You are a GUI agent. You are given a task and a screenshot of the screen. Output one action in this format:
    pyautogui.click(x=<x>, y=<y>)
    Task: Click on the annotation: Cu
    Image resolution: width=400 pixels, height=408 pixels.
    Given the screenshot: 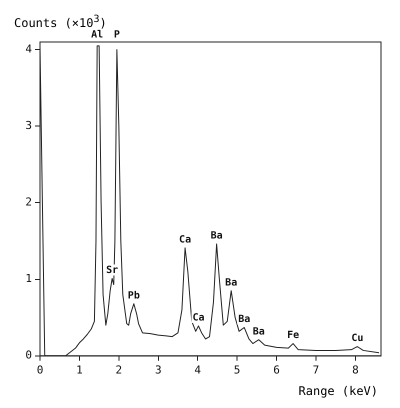 What is the action you would take?
    pyautogui.click(x=357, y=338)
    